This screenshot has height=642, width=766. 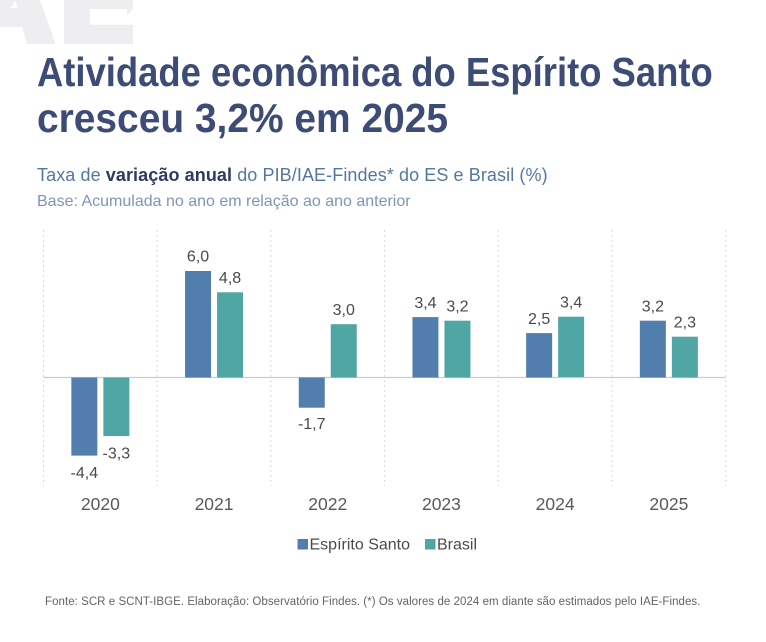 I want to click on svg-text: 2024, so click(x=555, y=504).